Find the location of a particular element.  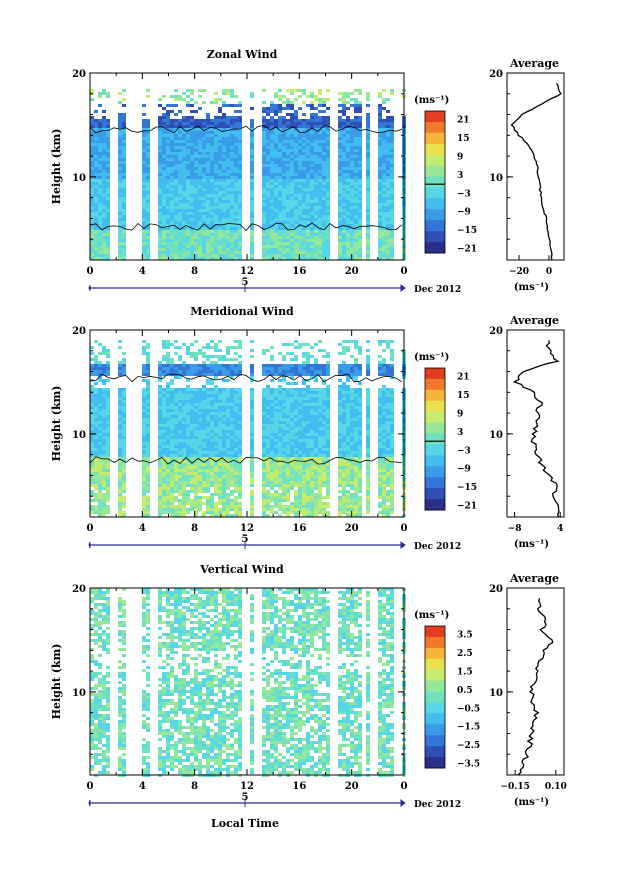

colorbar-tick-label: 3 is located at coordinates (460, 176).